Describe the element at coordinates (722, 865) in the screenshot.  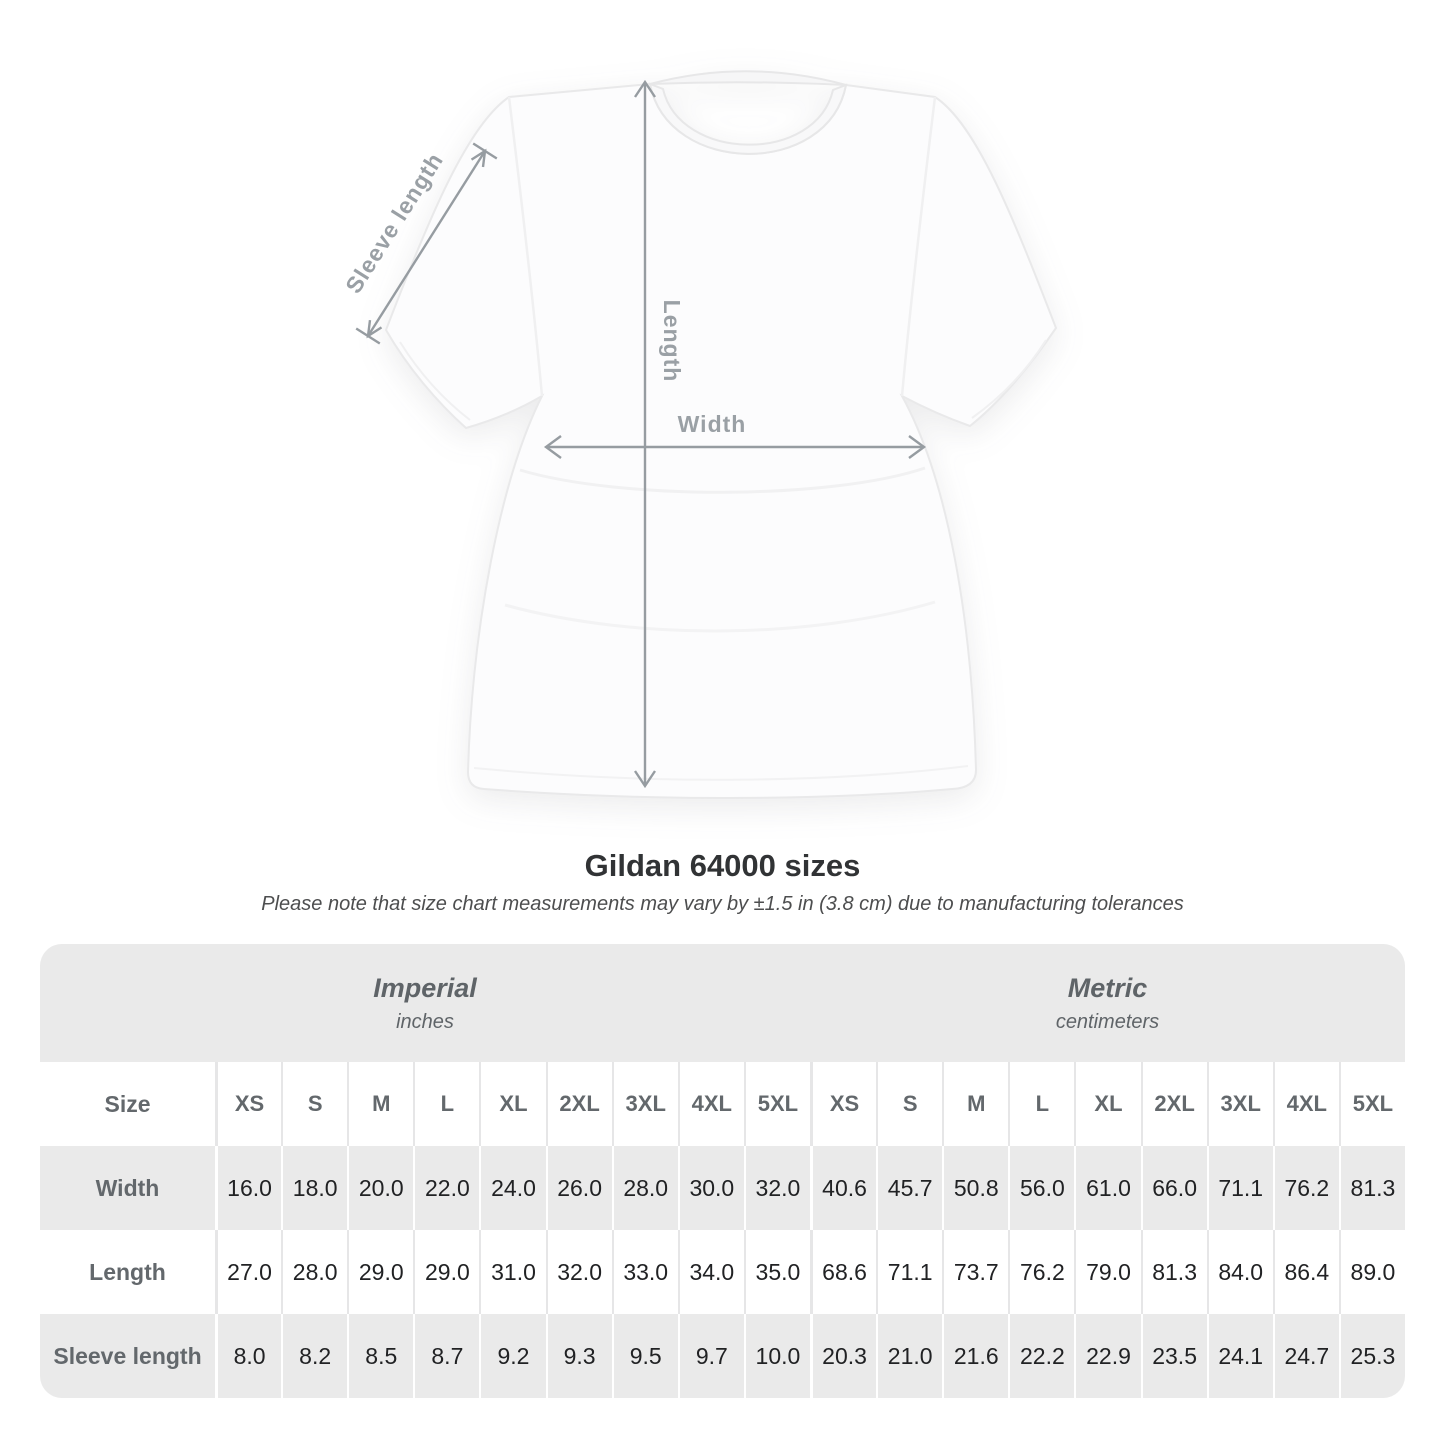
I see `page-title: Gildan 64000 sizes` at that location.